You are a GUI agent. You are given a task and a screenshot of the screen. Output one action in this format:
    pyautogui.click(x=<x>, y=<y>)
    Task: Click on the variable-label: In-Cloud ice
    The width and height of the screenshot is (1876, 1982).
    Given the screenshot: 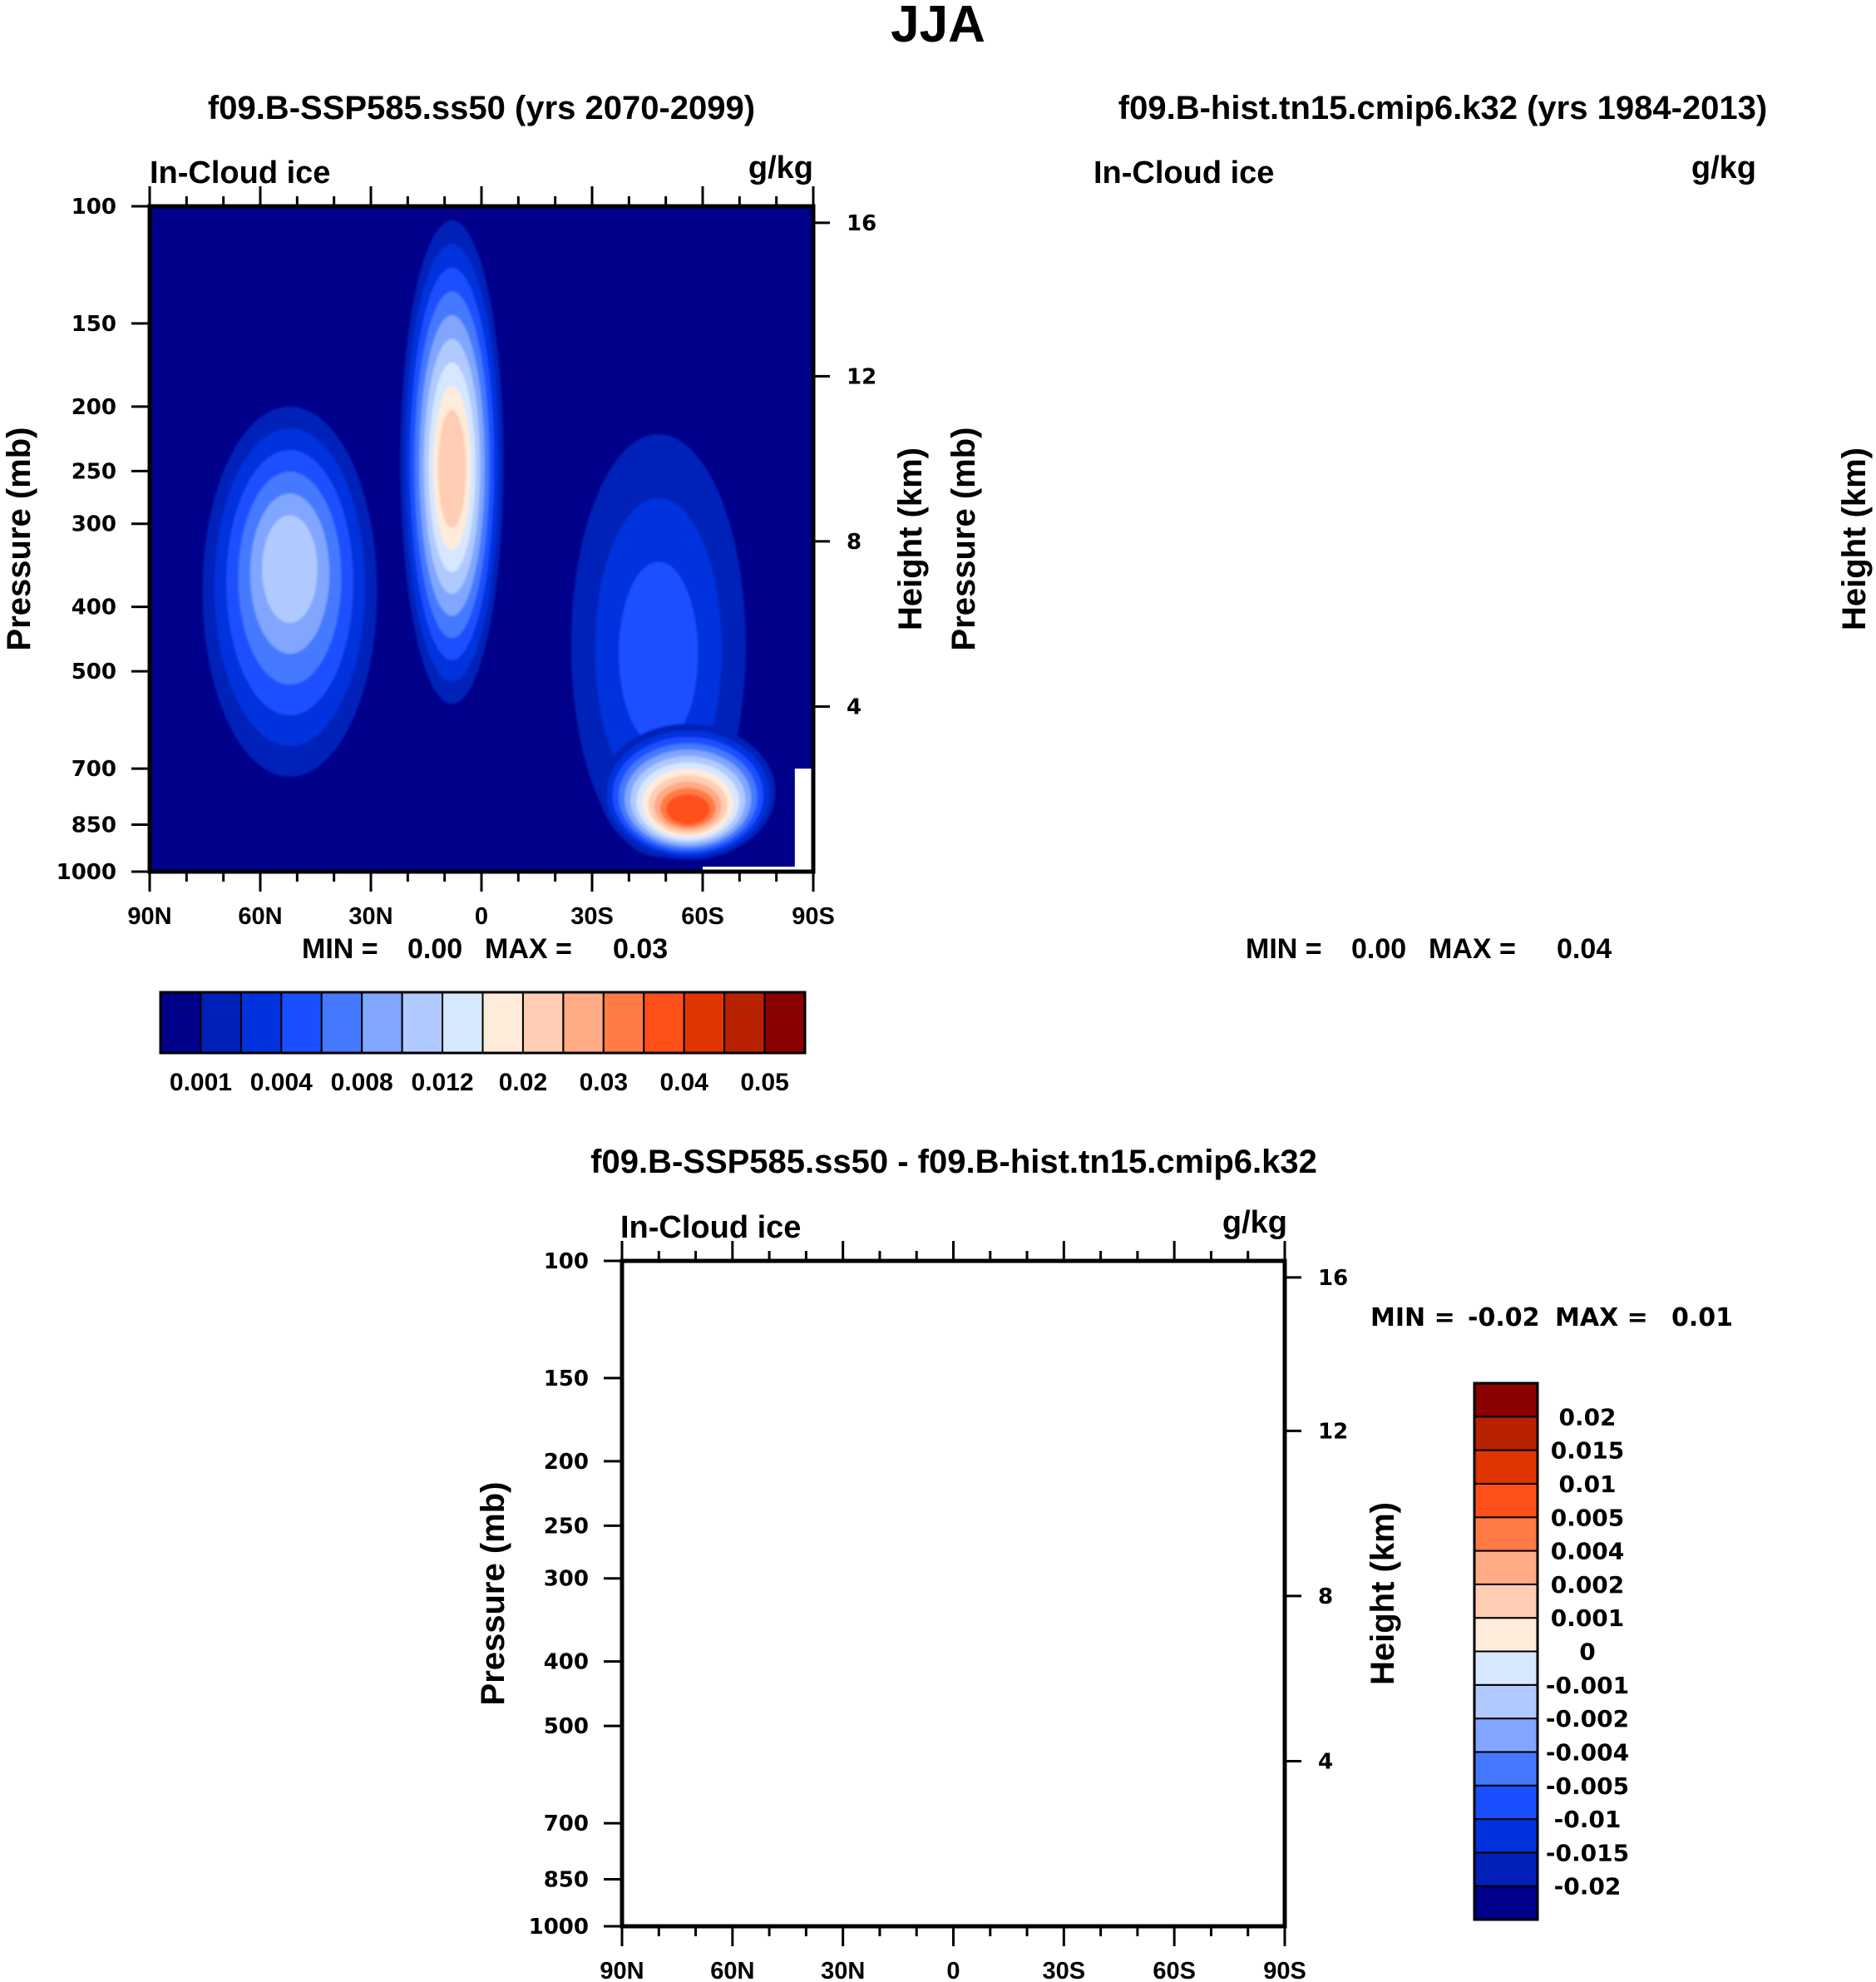 What is the action you would take?
    pyautogui.click(x=240, y=173)
    